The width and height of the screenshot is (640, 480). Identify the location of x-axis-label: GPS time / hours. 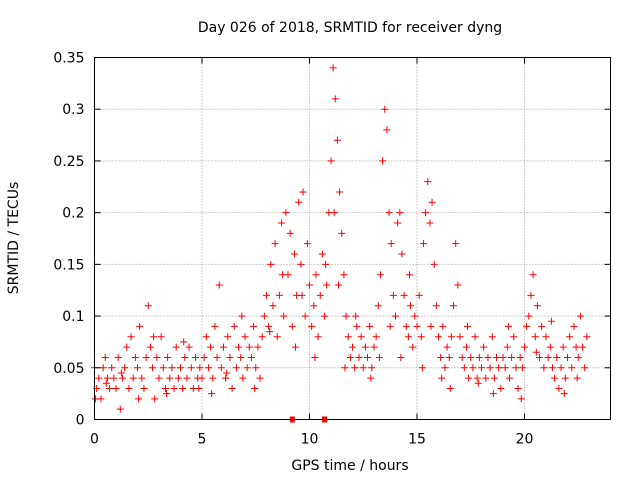
(349, 466).